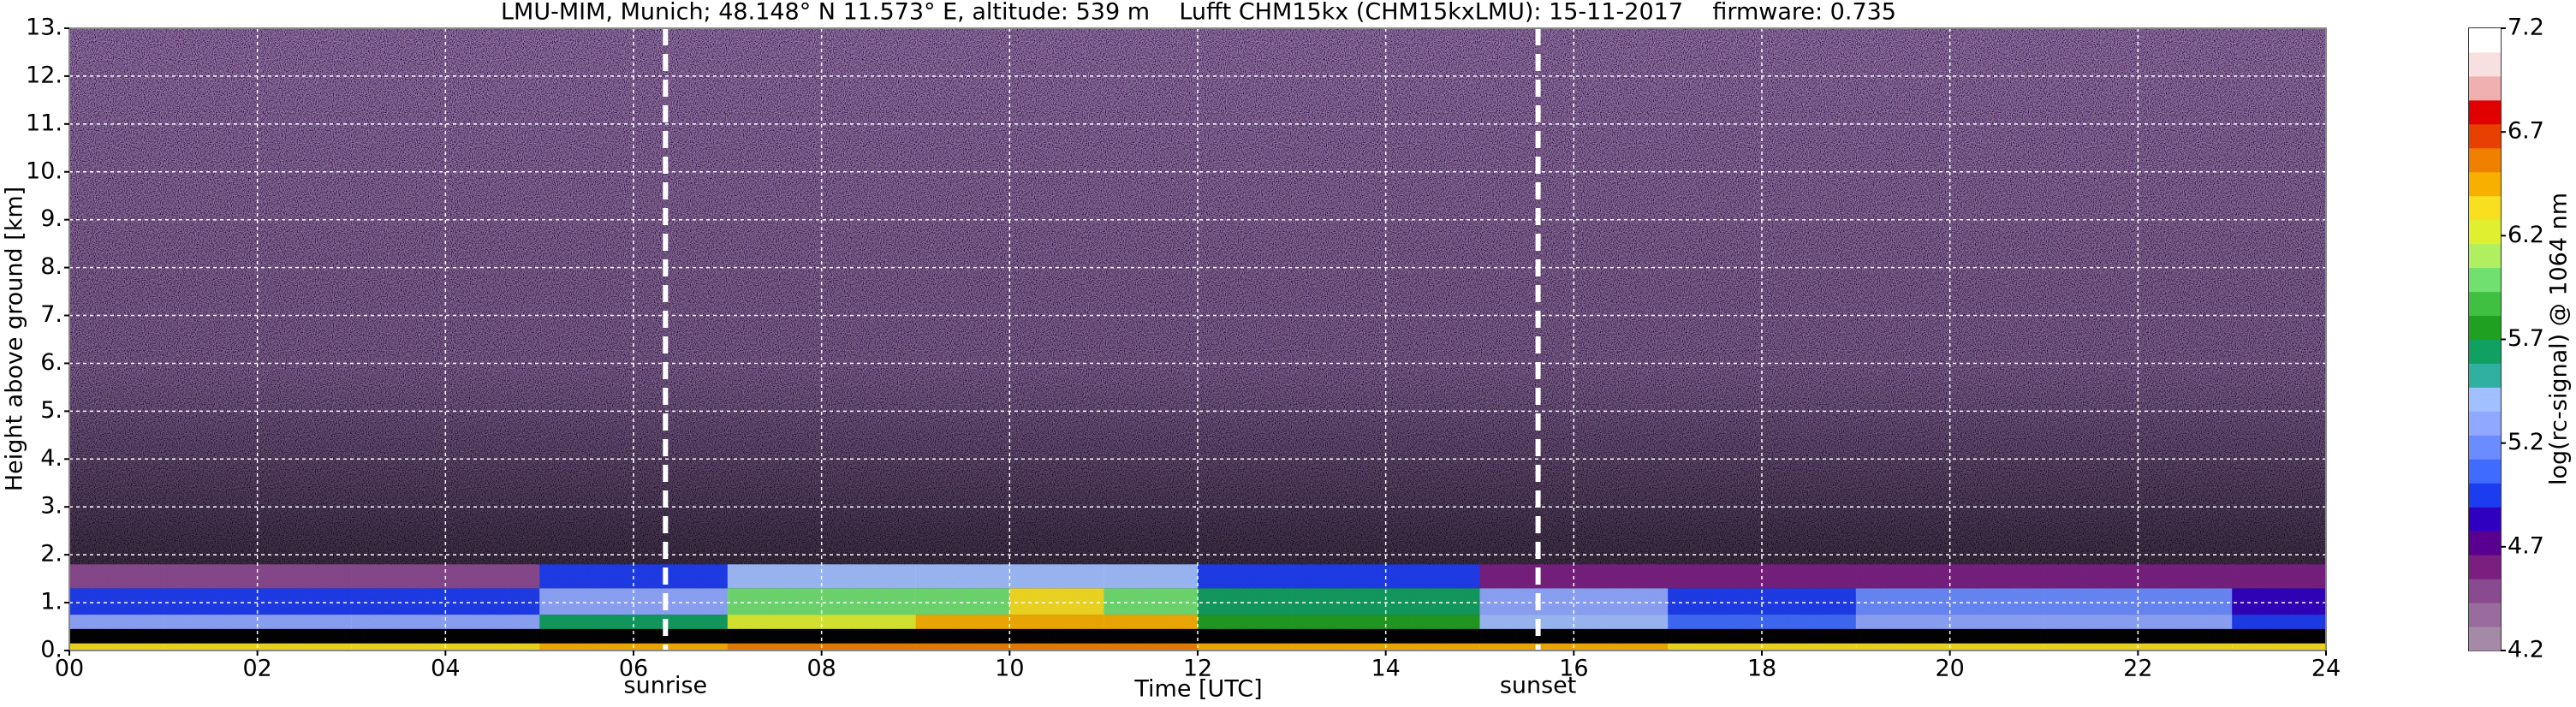 The image size is (2576, 707). I want to click on x-tick-label: 16, so click(1573, 669).